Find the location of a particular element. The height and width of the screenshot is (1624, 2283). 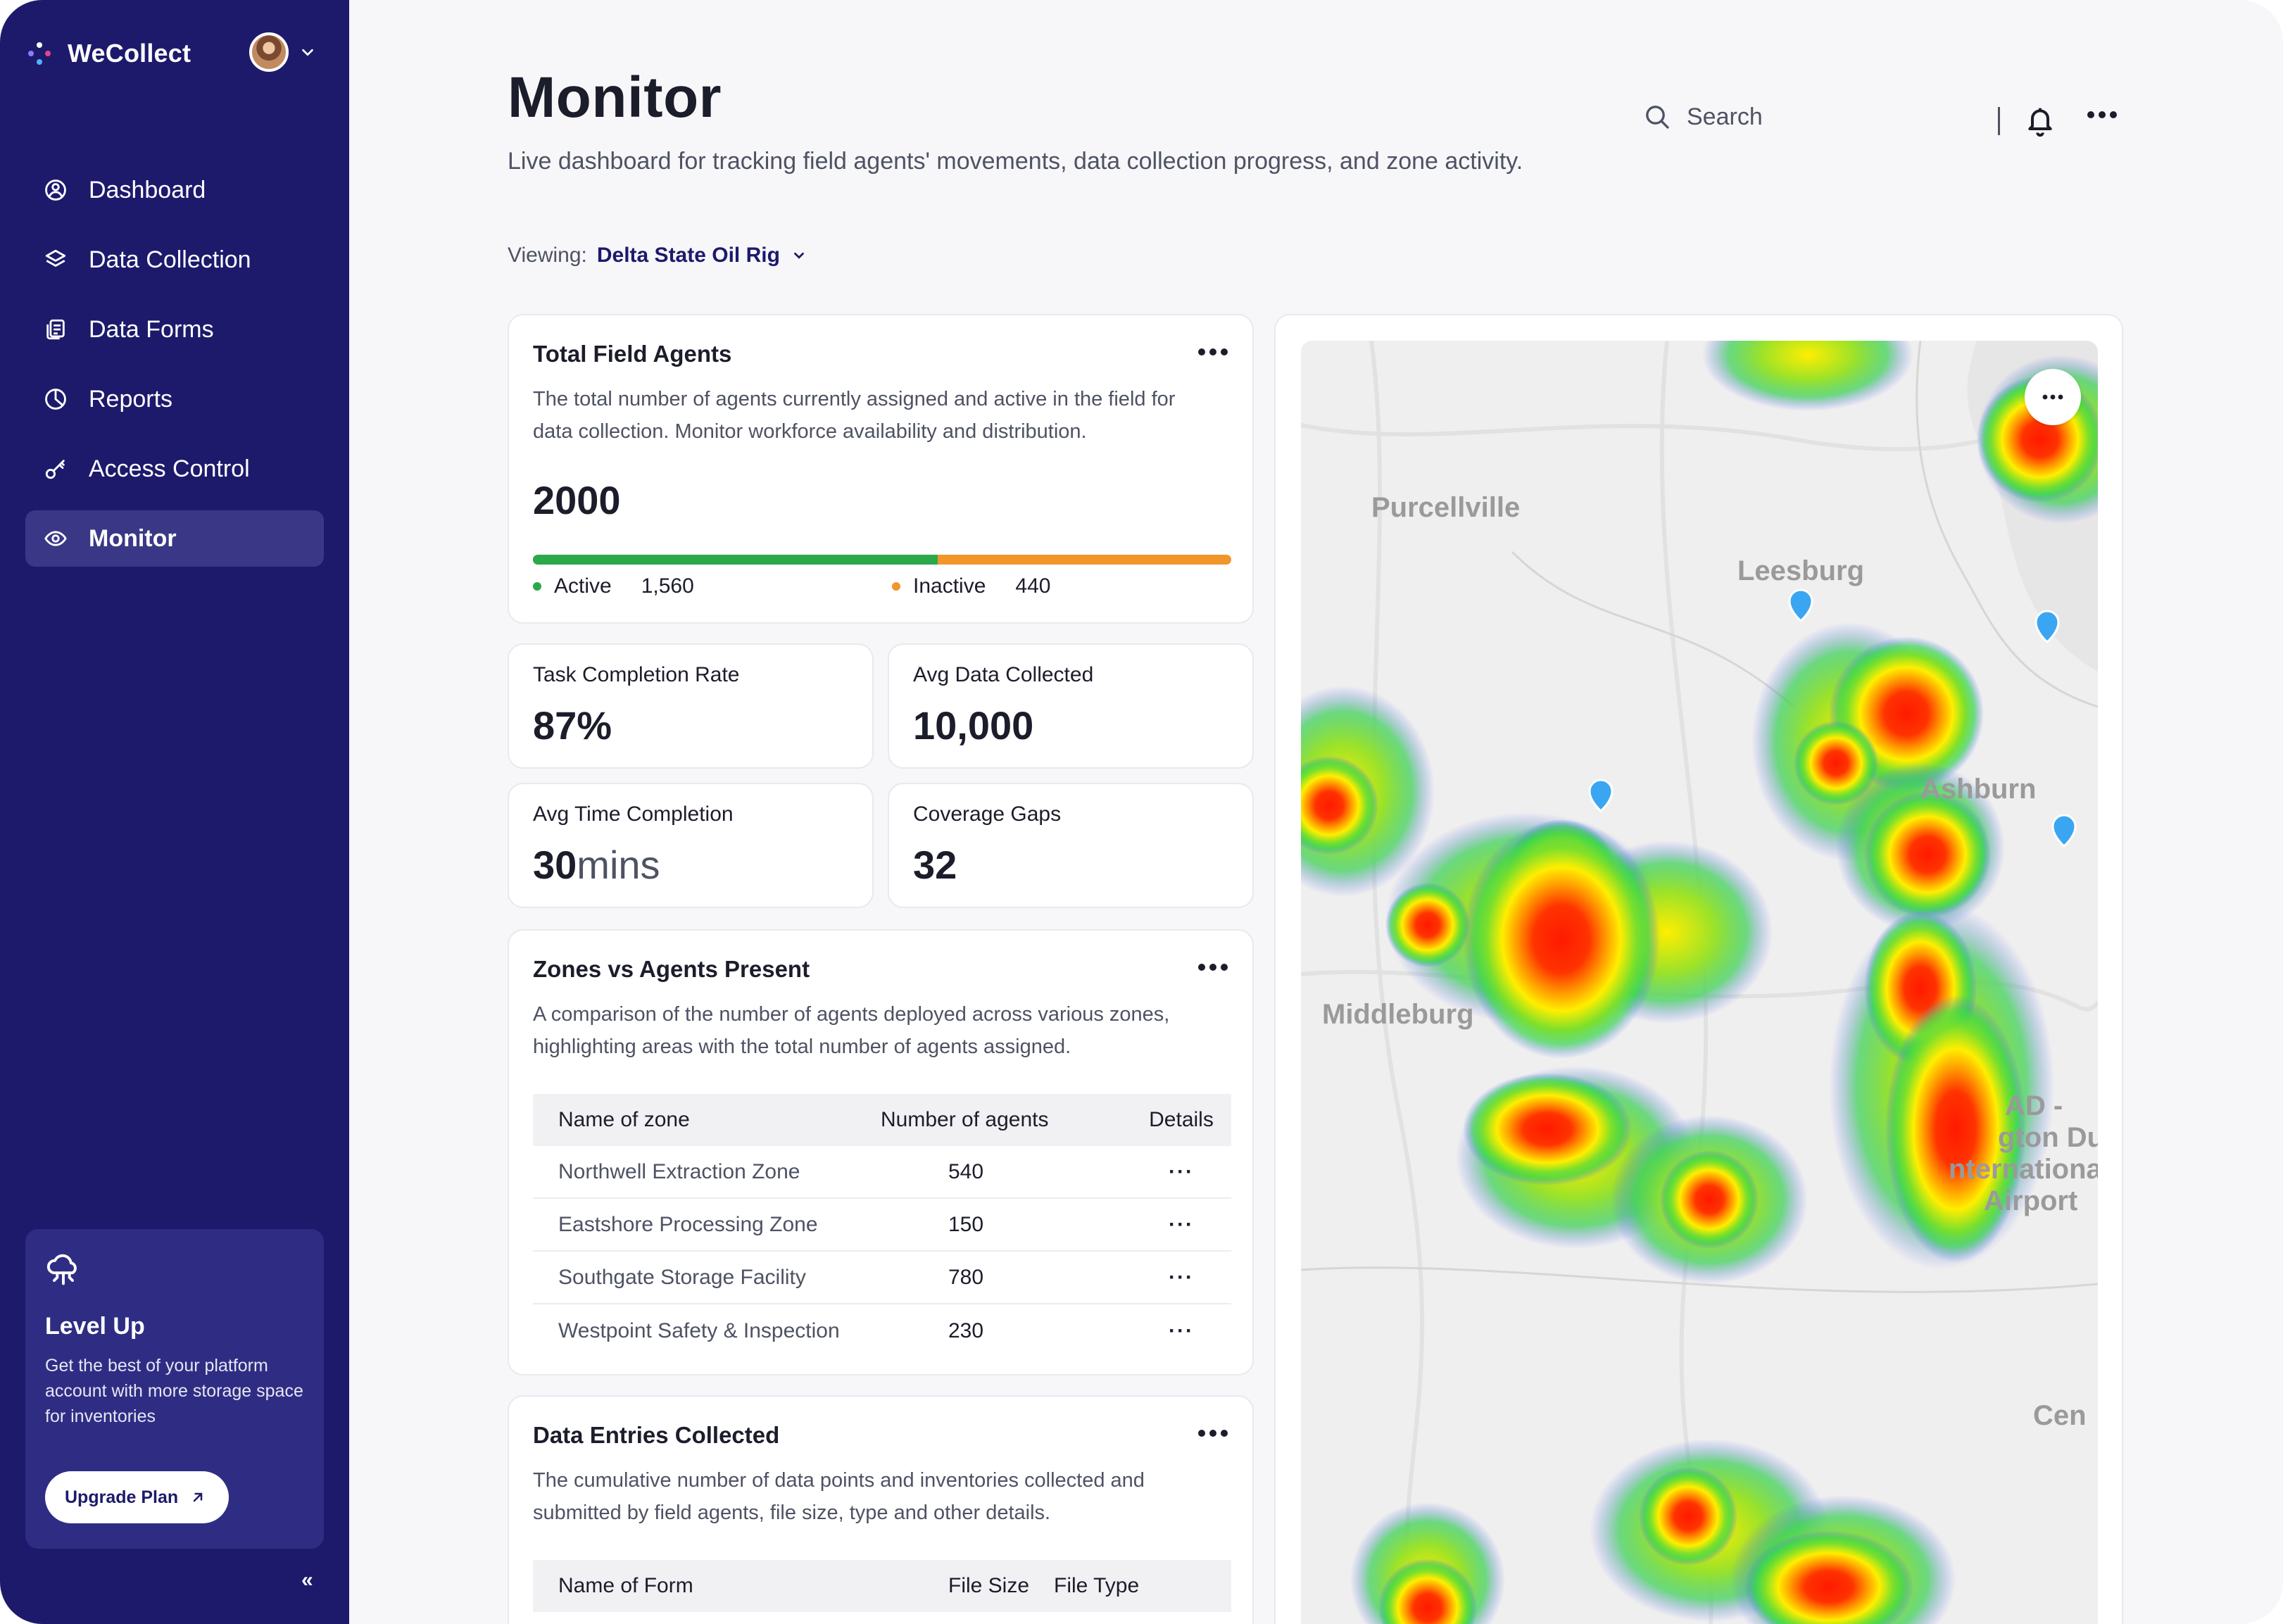

stat-number: 30 is located at coordinates (555, 865).